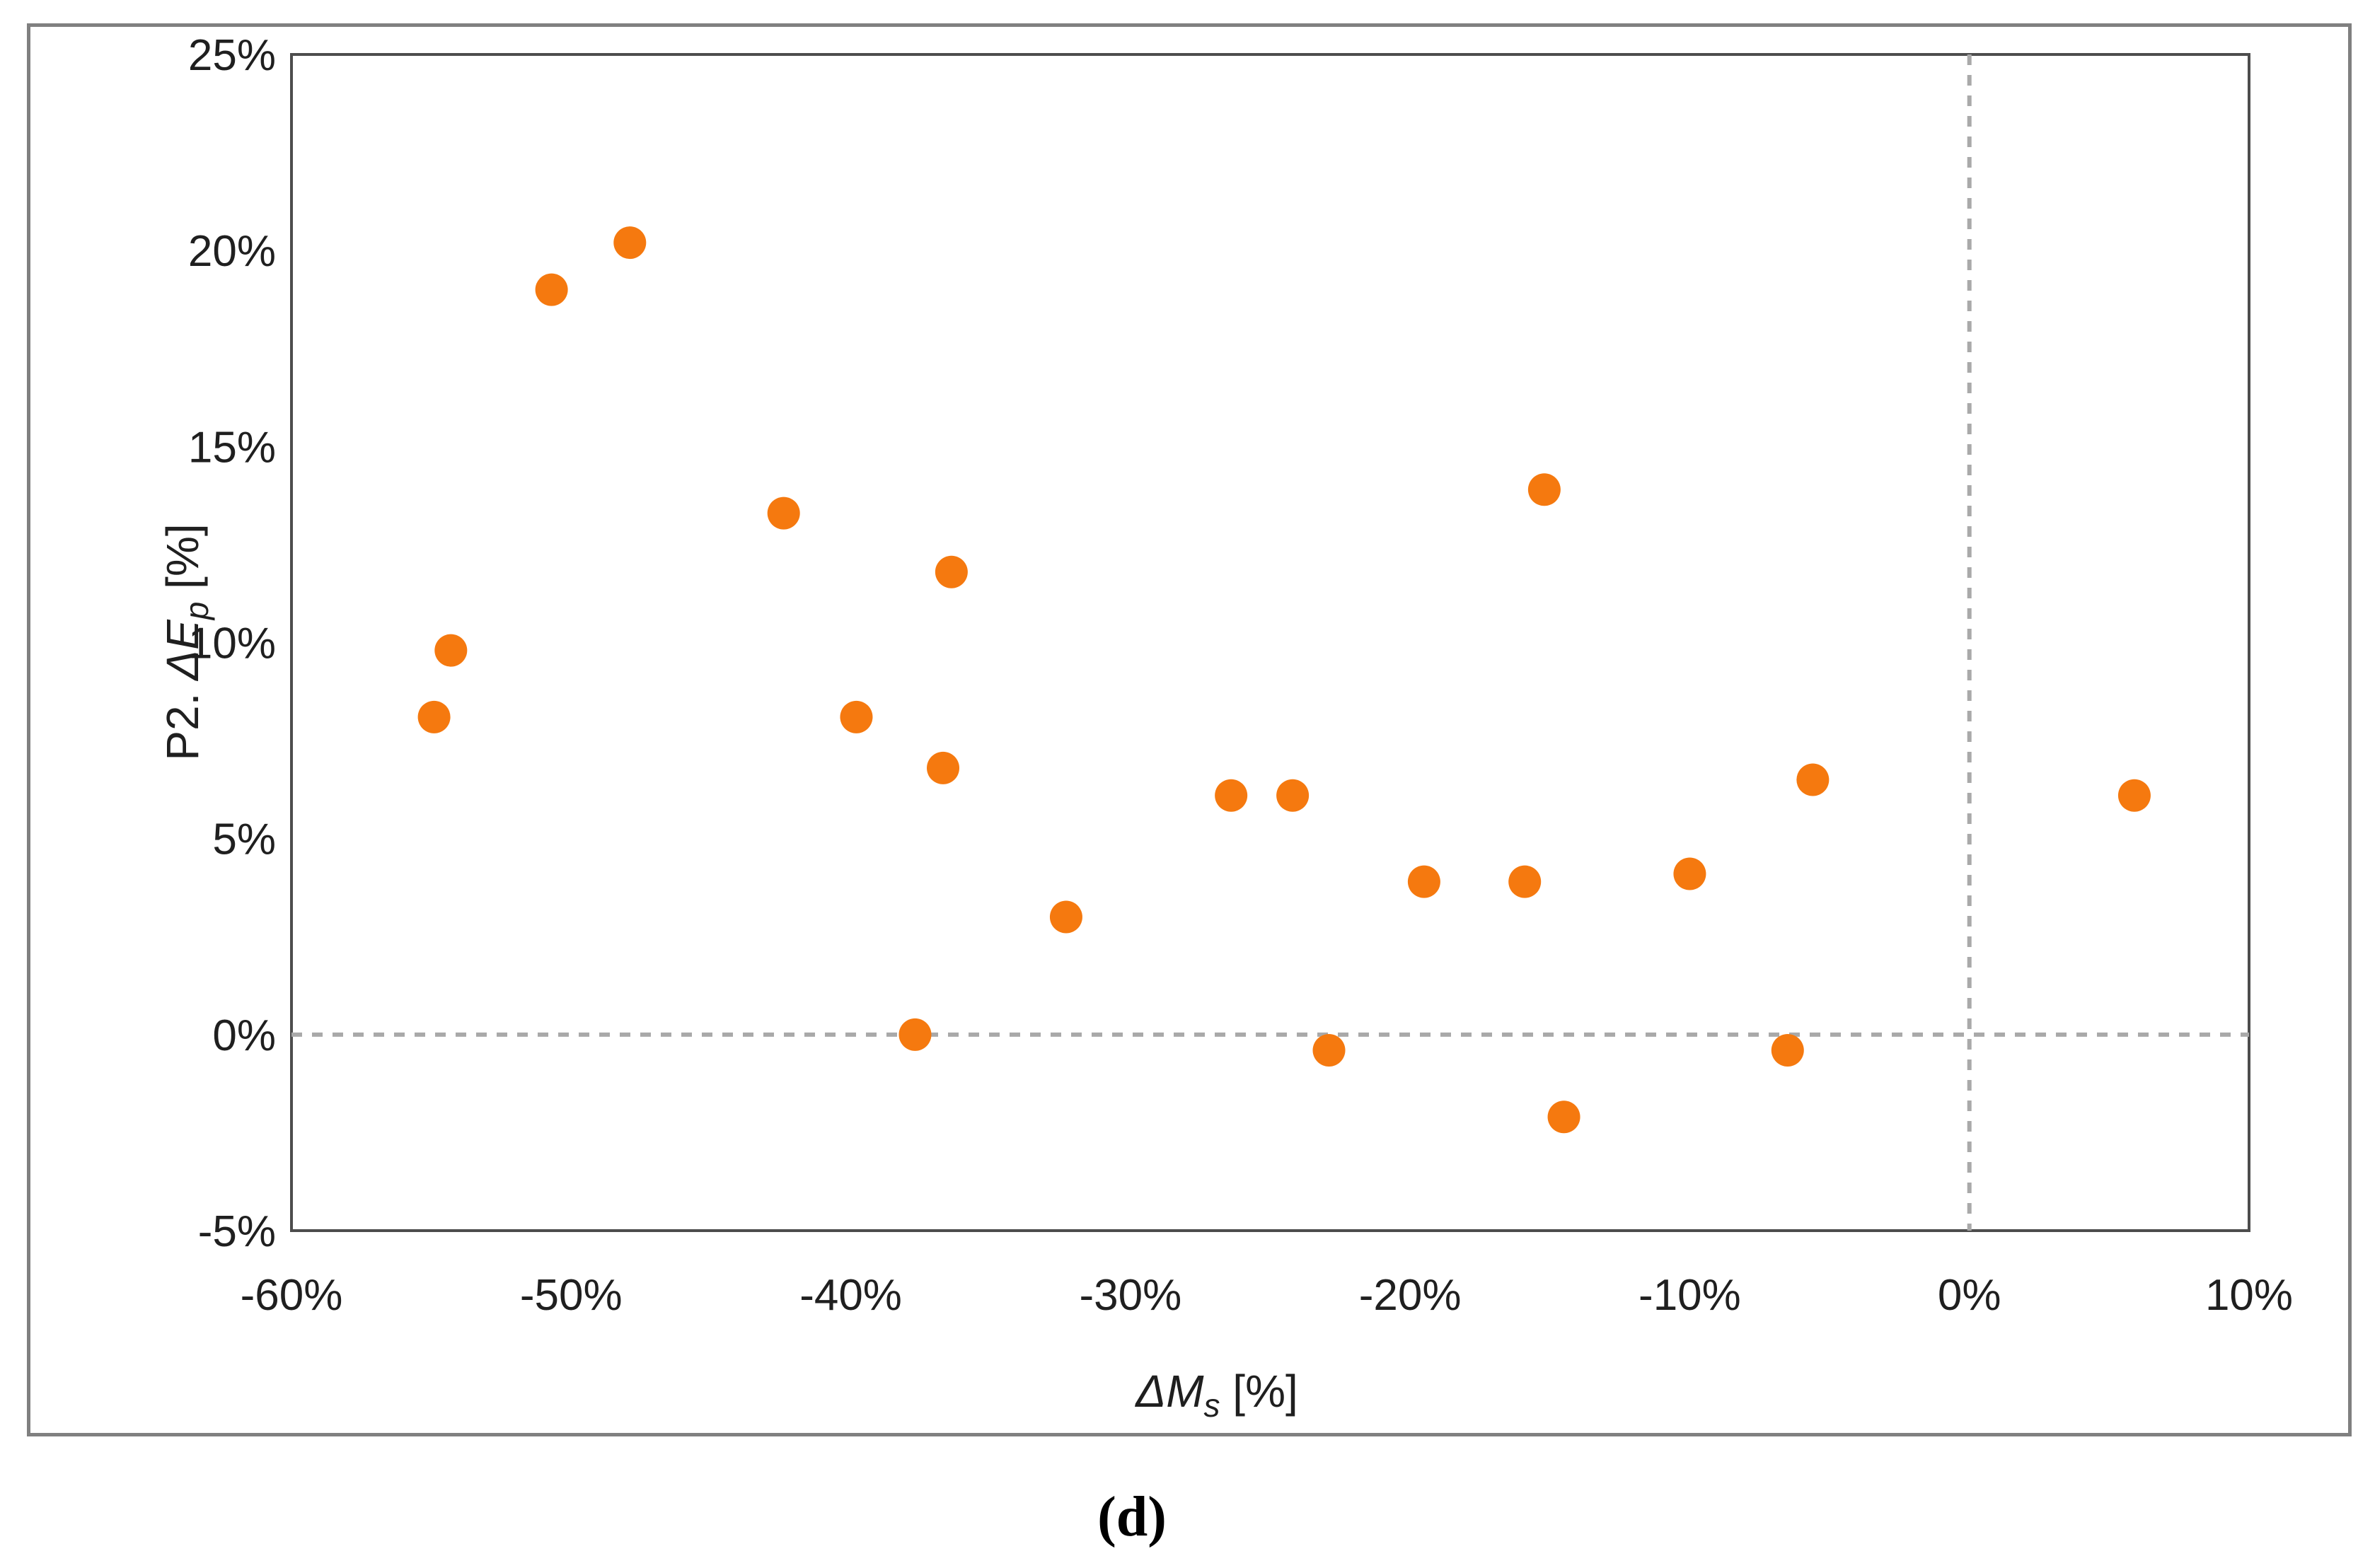 This screenshot has width=2358, height=1568. What do you see at coordinates (232, 447) in the screenshot?
I see `y-tick-label: 15%` at bounding box center [232, 447].